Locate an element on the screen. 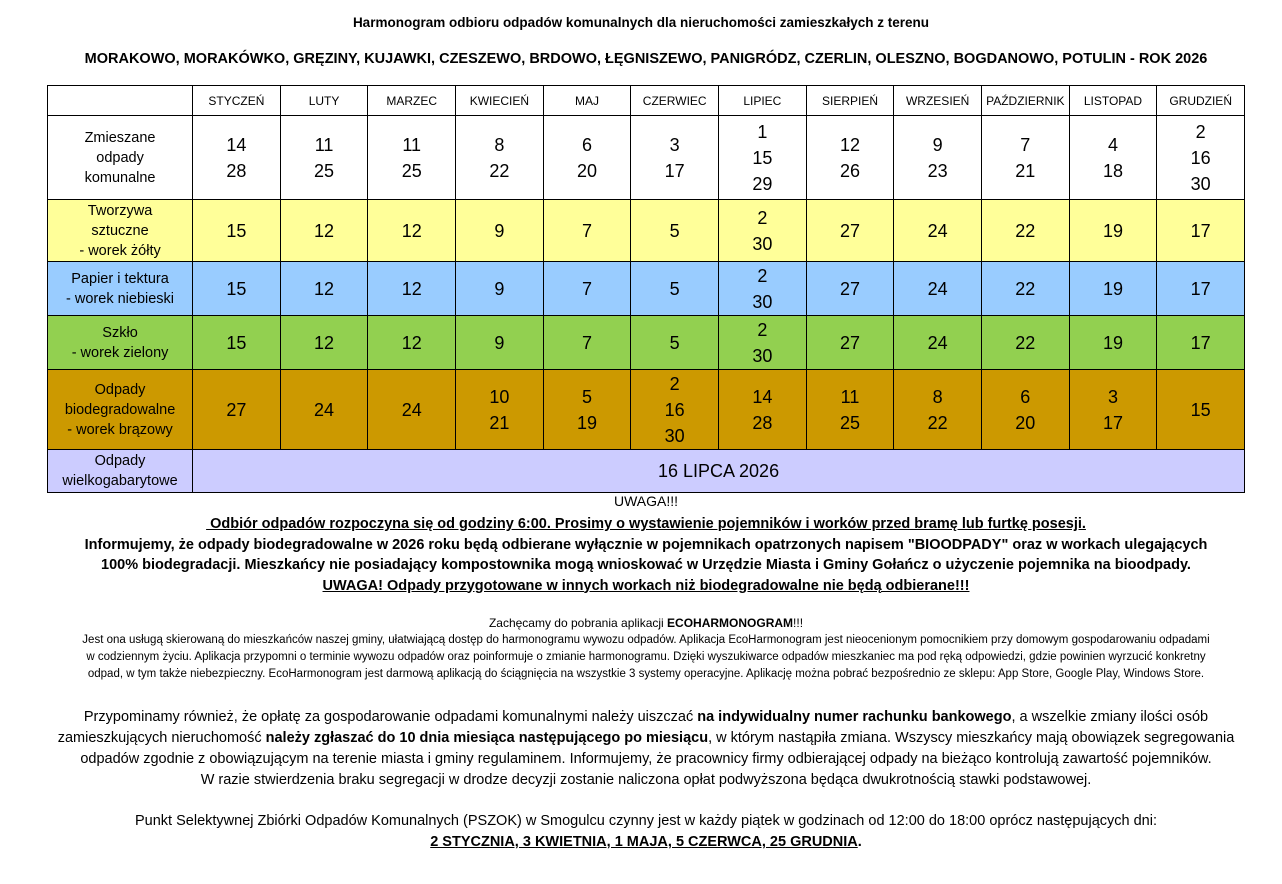  month-header: LISTOPAD is located at coordinates (1113, 100).